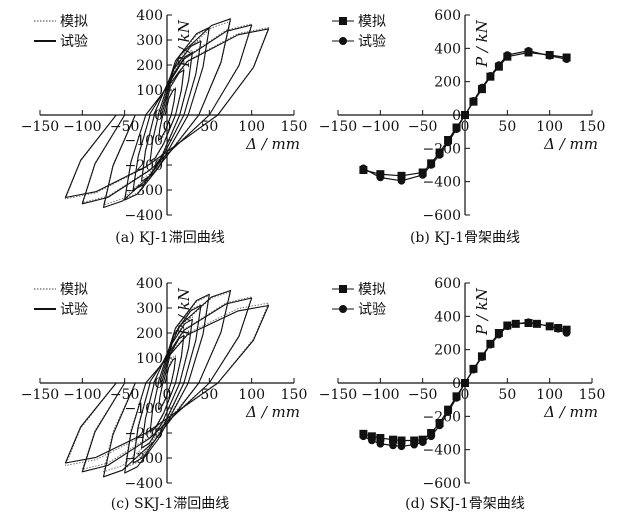  I want to click on x-tick-label: 0, so click(465, 127).